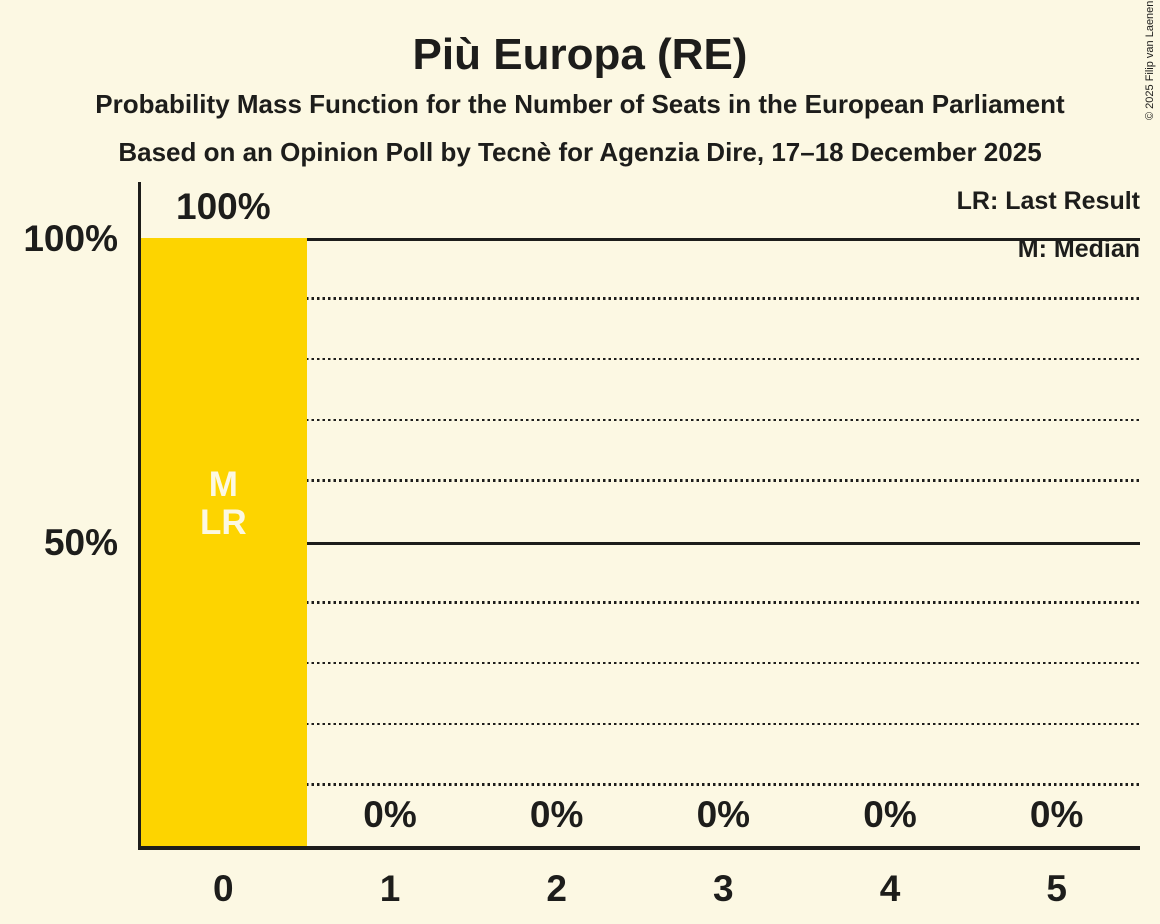 Image resolution: width=1160 pixels, height=924 pixels. I want to click on last-result-marker: LR, so click(223, 522).